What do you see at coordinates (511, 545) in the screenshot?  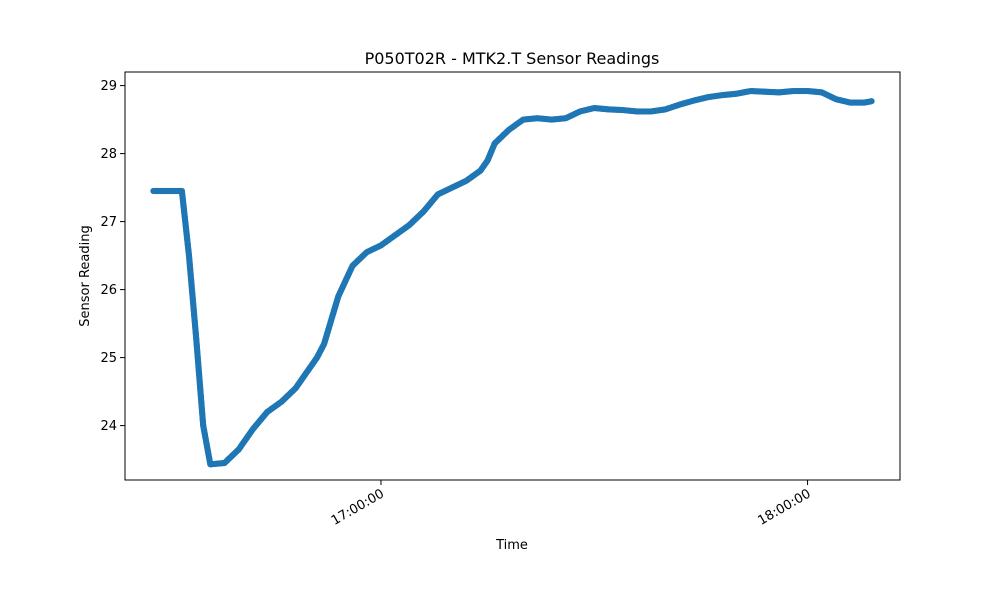 I see `x-axis-title: Time` at bounding box center [511, 545].